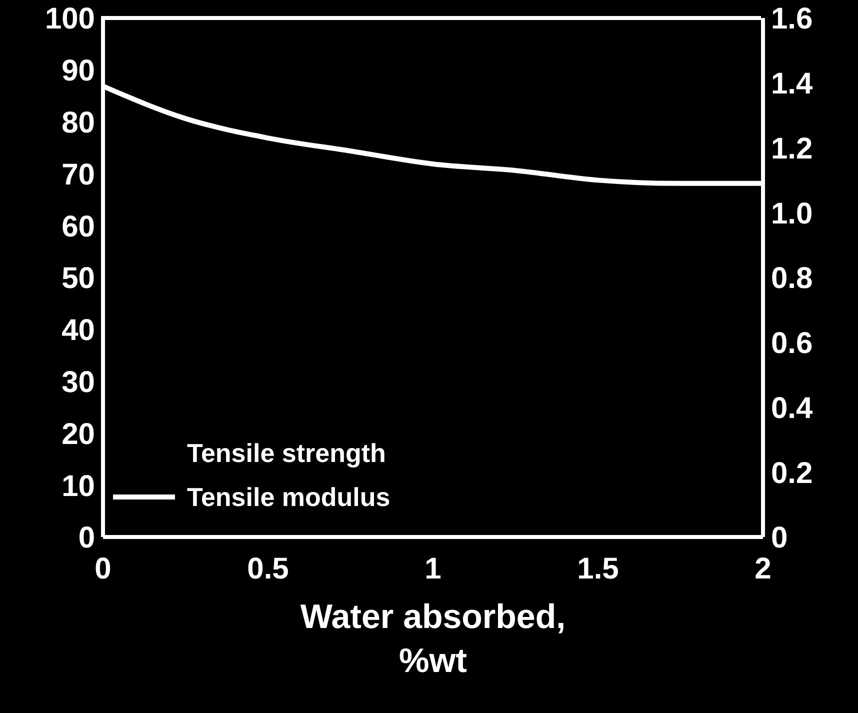  I want to click on y2-tick-label: 1.0, so click(792, 213).